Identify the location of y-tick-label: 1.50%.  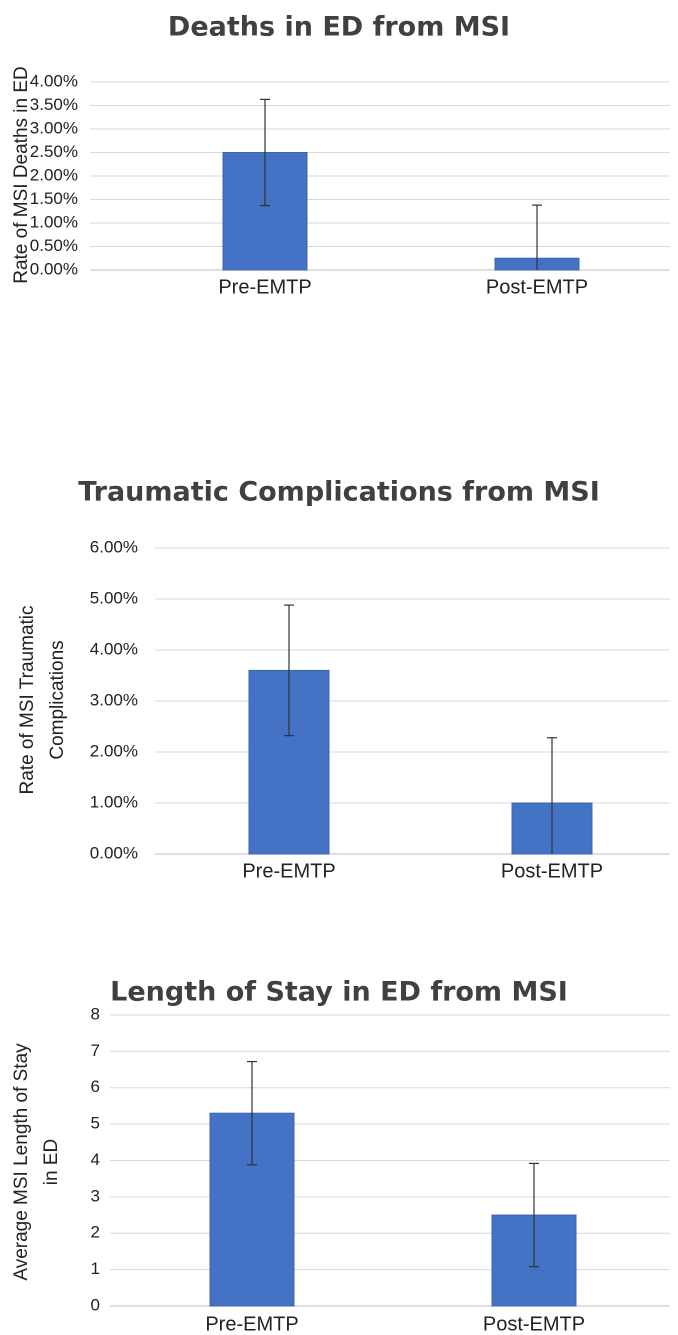
(54, 198).